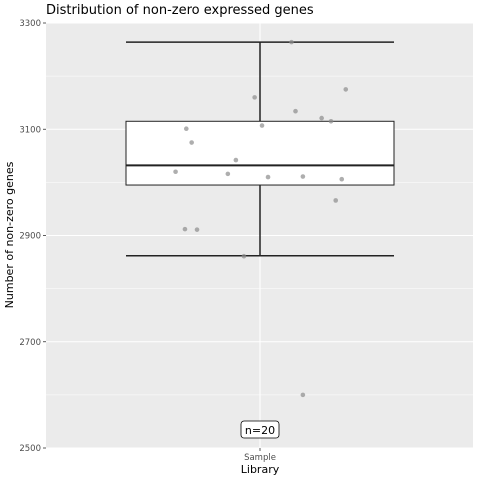 The width and height of the screenshot is (480, 480). I want to click on count-label: n=20, so click(260, 430).